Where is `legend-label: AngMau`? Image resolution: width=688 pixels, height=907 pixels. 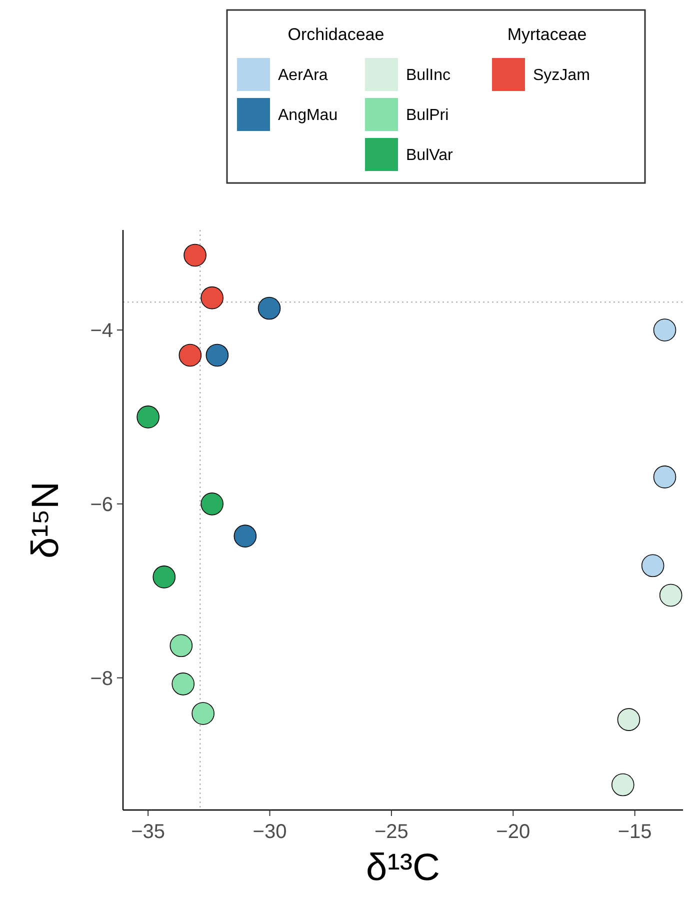 legend-label: AngMau is located at coordinates (308, 115).